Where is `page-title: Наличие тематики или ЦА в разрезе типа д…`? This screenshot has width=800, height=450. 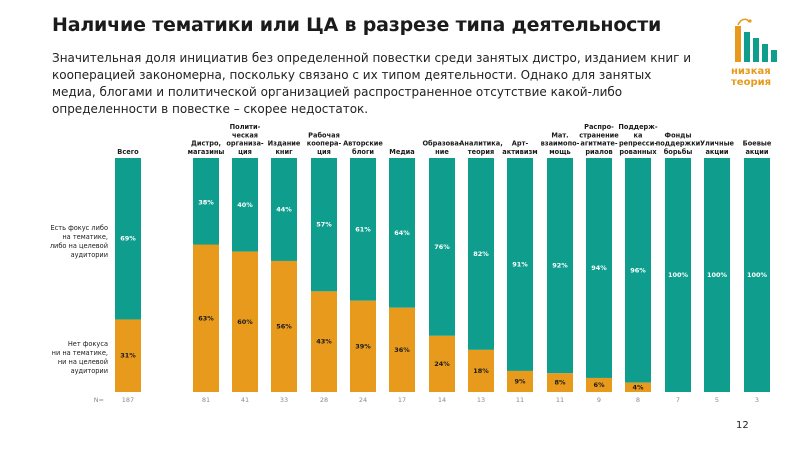
page-title: Наличие тематики или ЦА в разрезе типа д… is located at coordinates (357, 25).